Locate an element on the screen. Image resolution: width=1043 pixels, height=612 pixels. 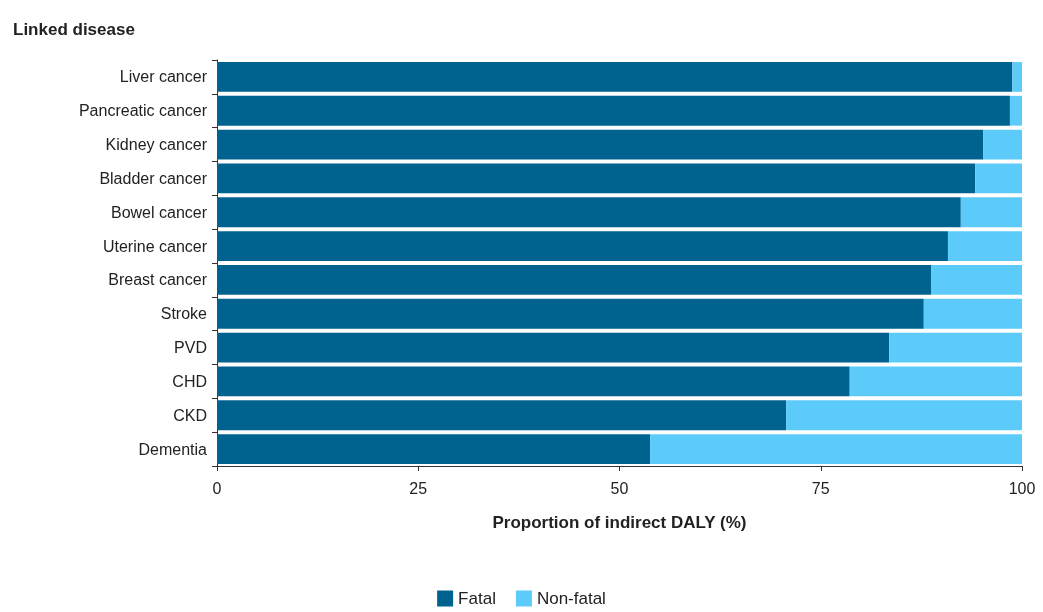
y-tick-label: CHD is located at coordinates (189, 381).